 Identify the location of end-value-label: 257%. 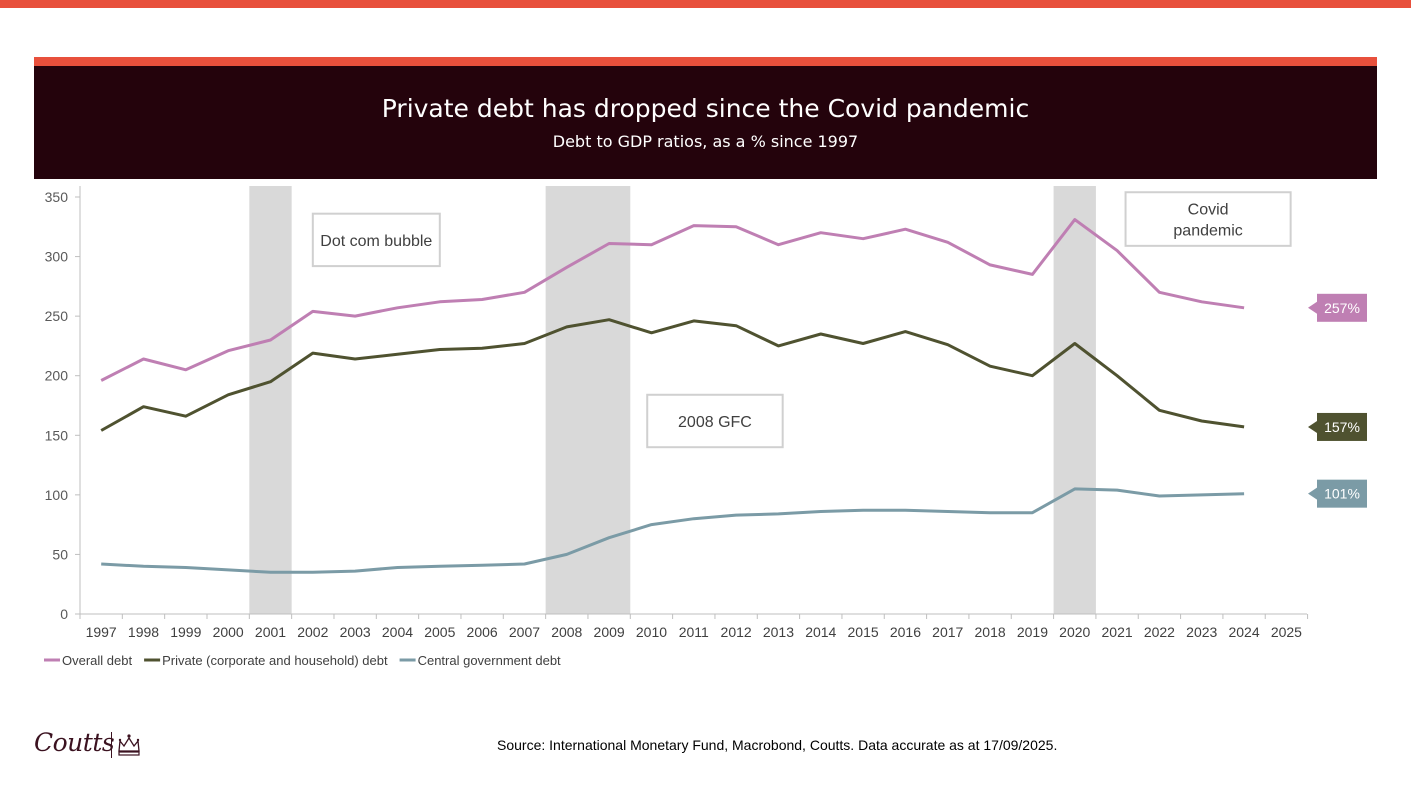
(1342, 308).